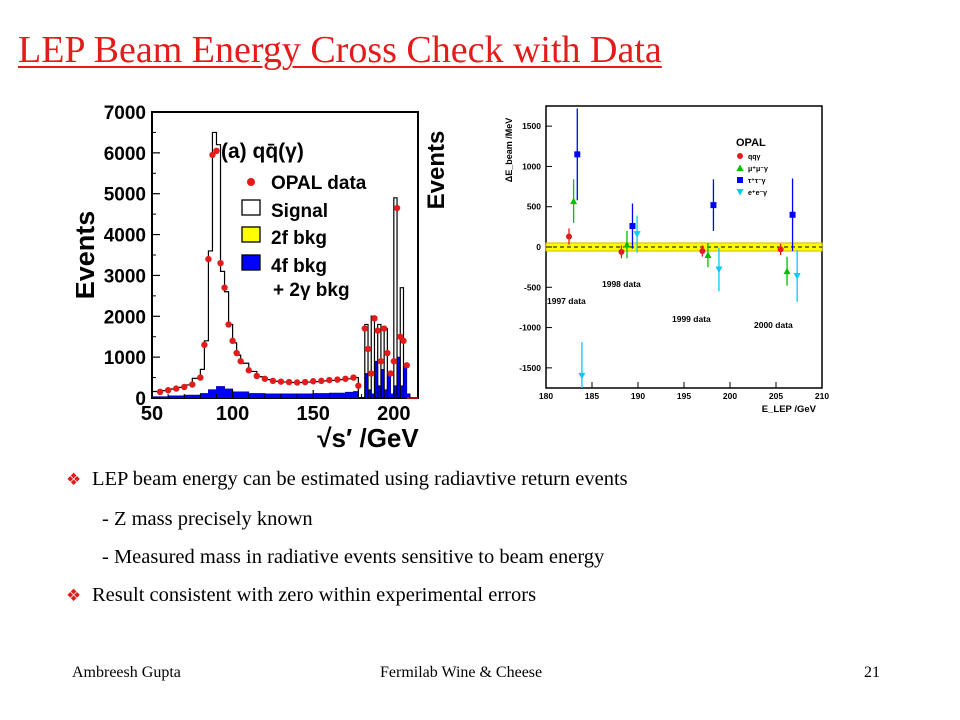 Image resolution: width=960 pixels, height=720 pixels. I want to click on y-tick-label: 6000, so click(125, 154).